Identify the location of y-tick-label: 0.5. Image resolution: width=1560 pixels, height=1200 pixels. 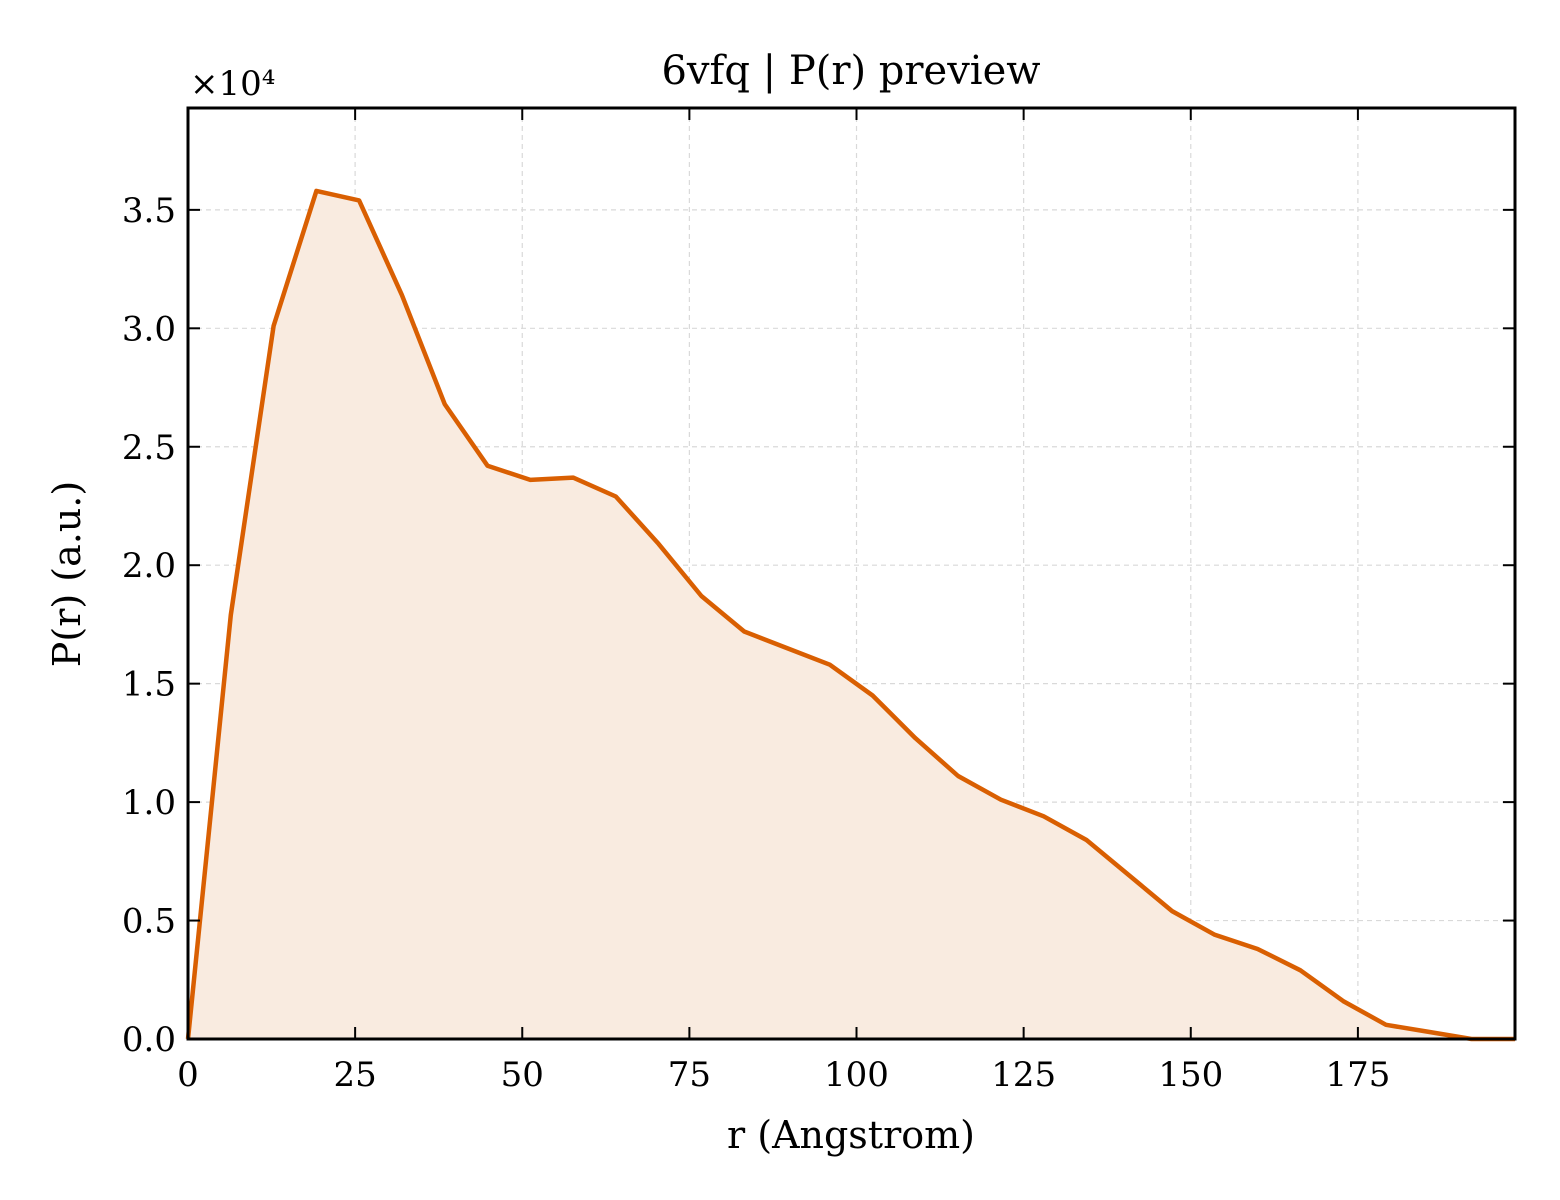
(149, 922).